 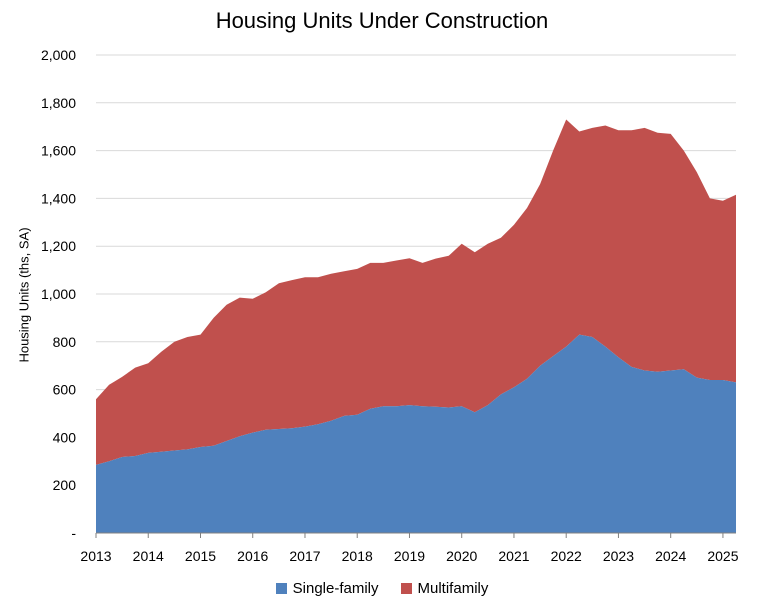 What do you see at coordinates (58, 103) in the screenshot?
I see `y-tick-label: 1,800` at bounding box center [58, 103].